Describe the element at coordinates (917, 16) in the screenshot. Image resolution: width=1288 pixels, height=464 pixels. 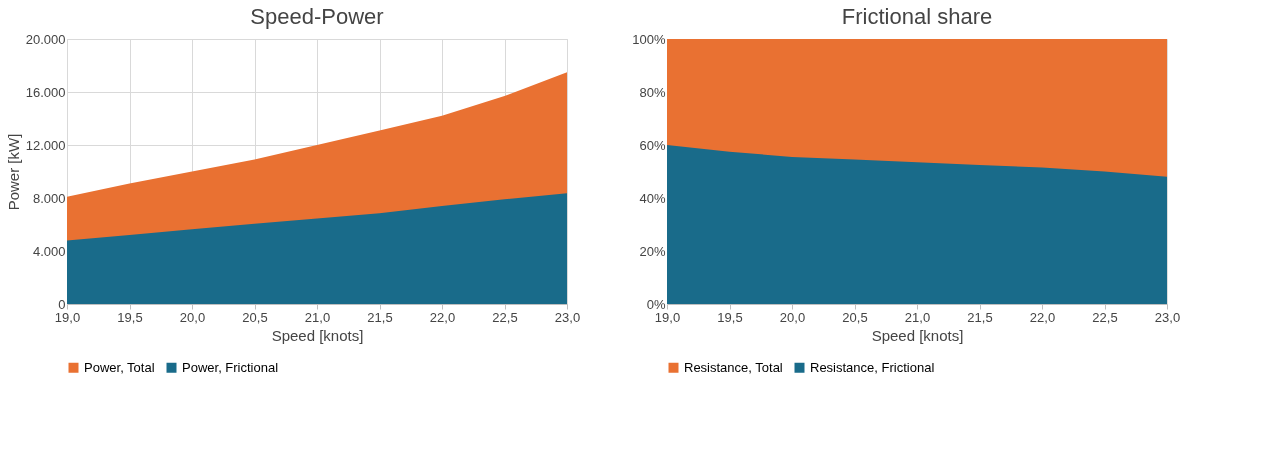
I see `chart-title: Frictional share` at that location.